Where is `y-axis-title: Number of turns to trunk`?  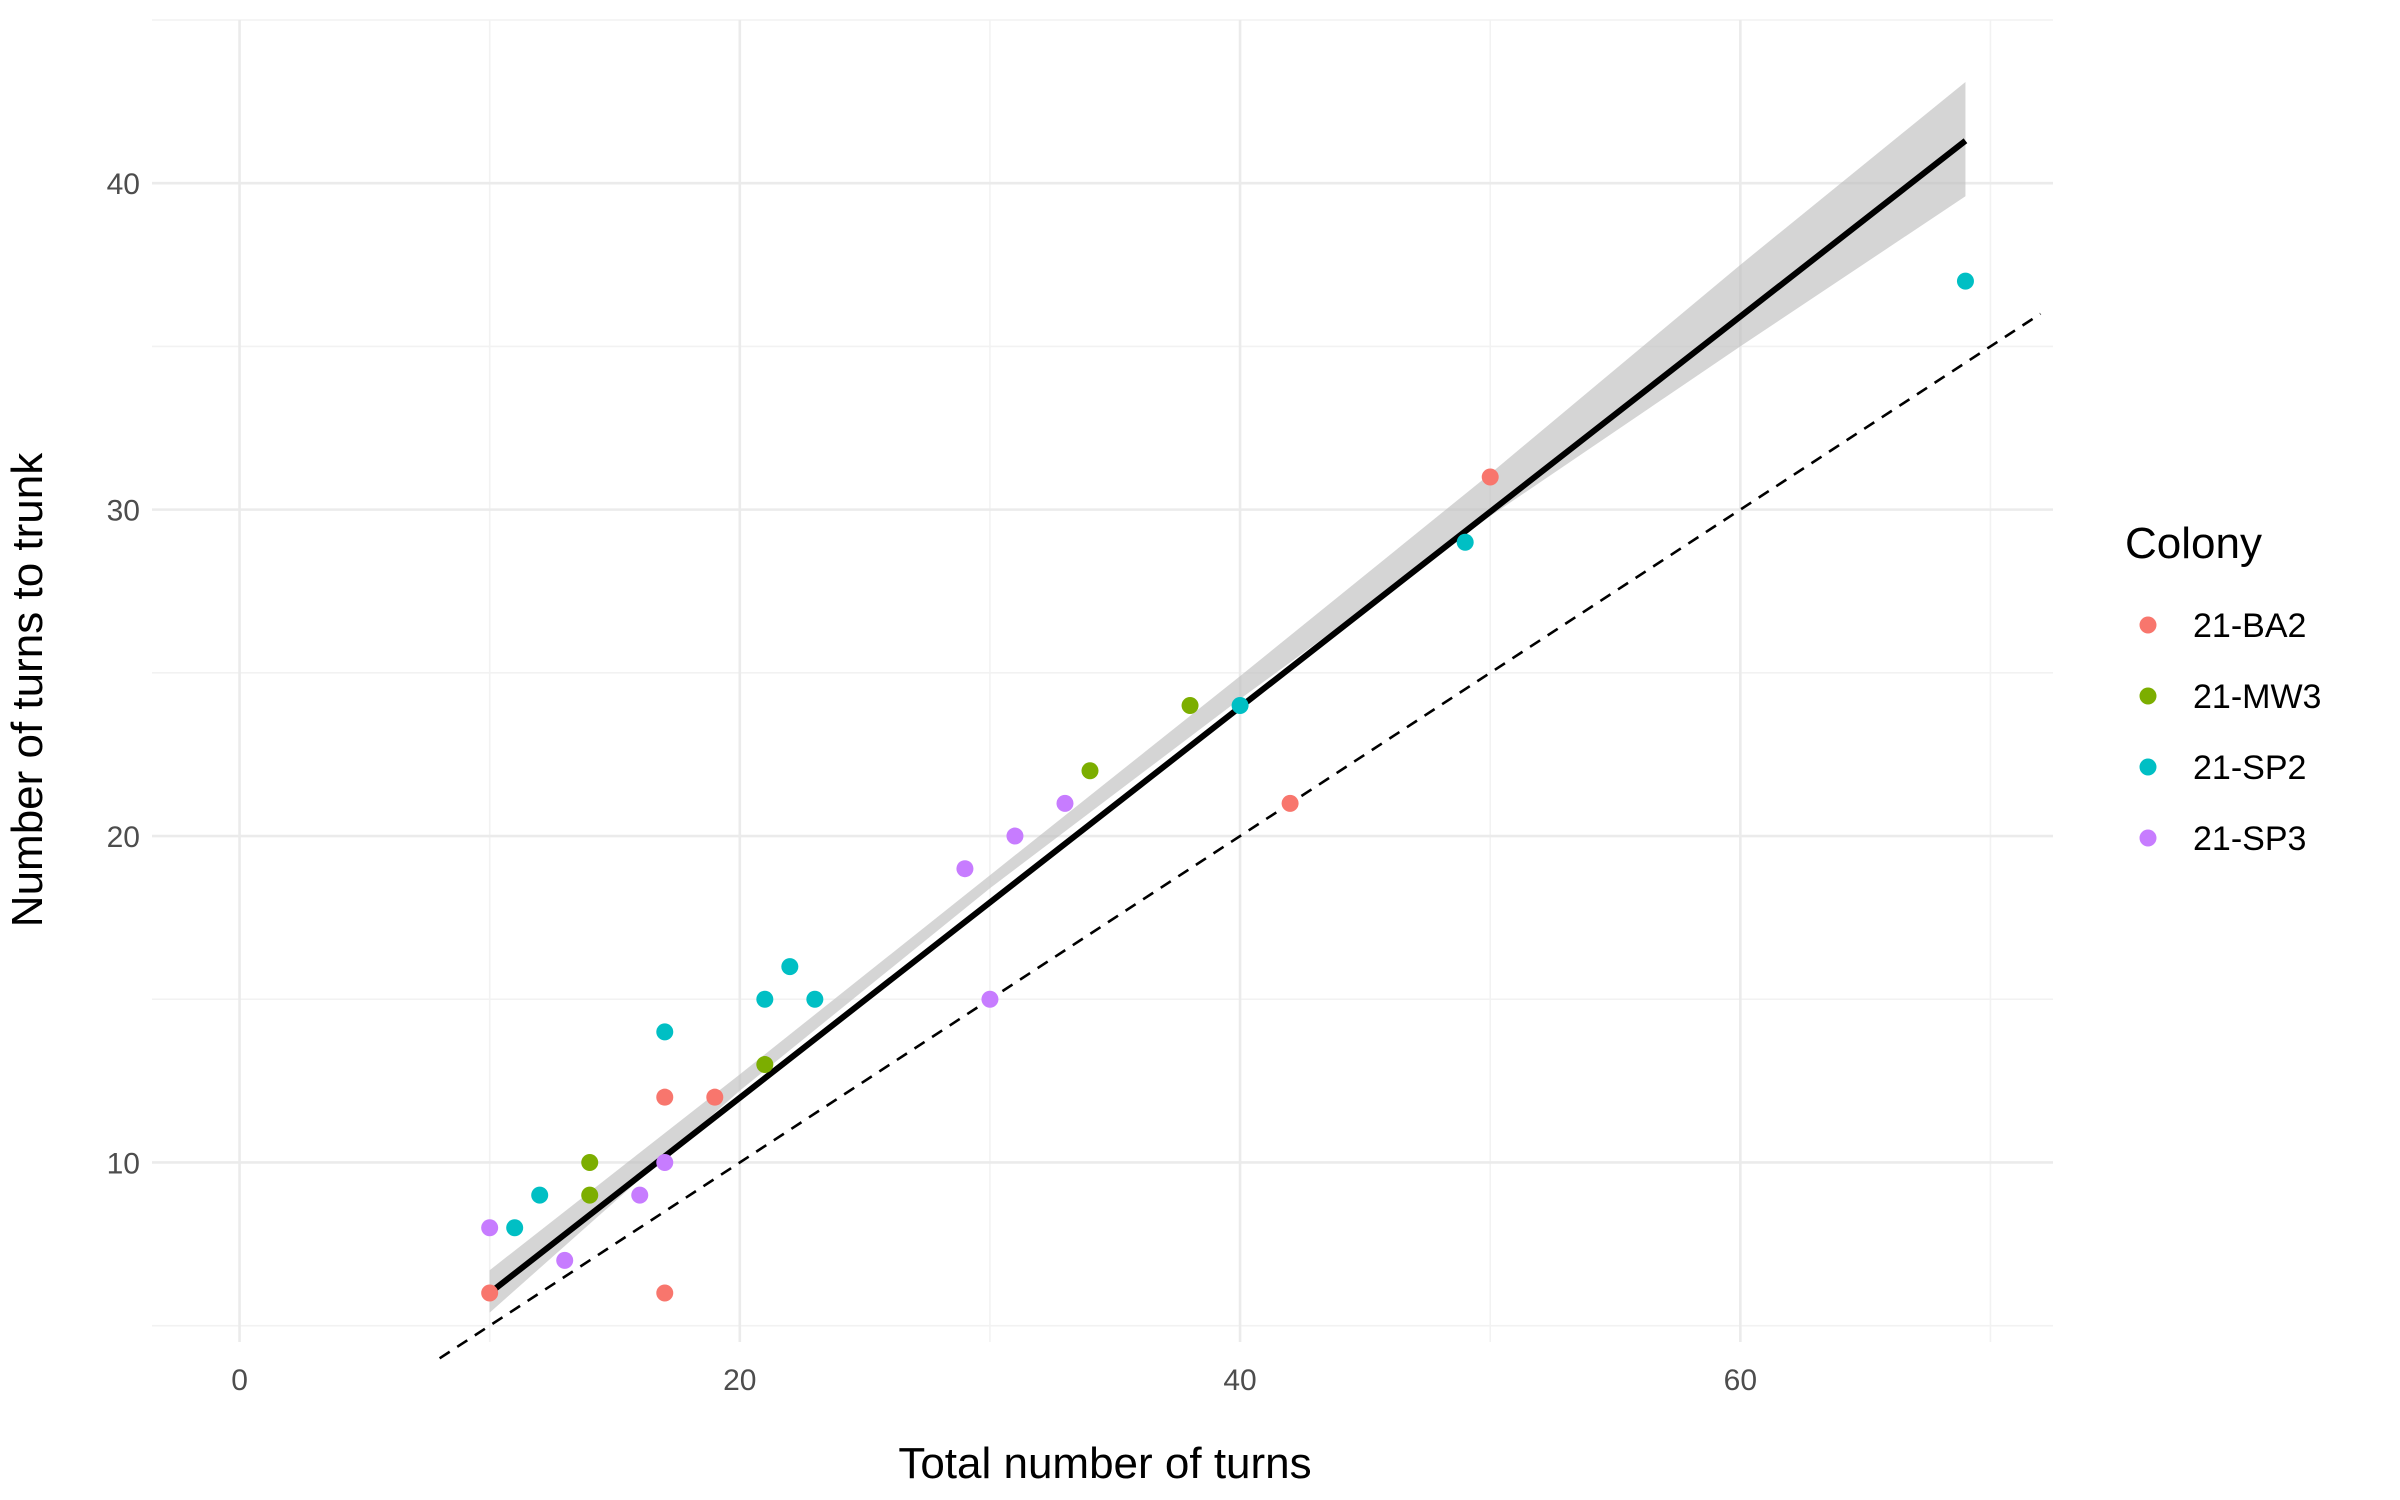 y-axis-title: Number of turns to trunk is located at coordinates (27, 689).